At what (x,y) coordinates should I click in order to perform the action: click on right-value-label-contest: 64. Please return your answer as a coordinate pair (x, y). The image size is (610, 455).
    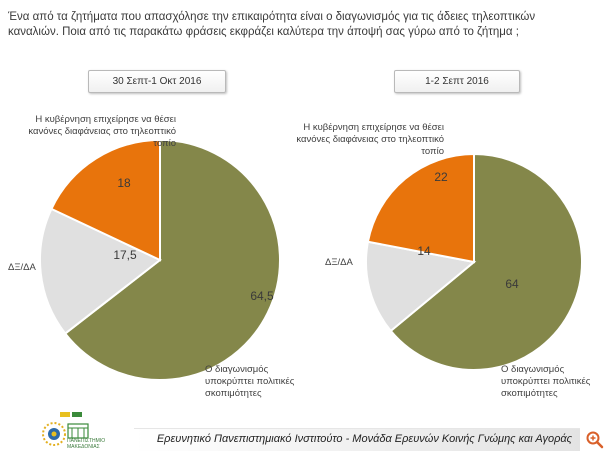
    Looking at the image, I should click on (512, 284).